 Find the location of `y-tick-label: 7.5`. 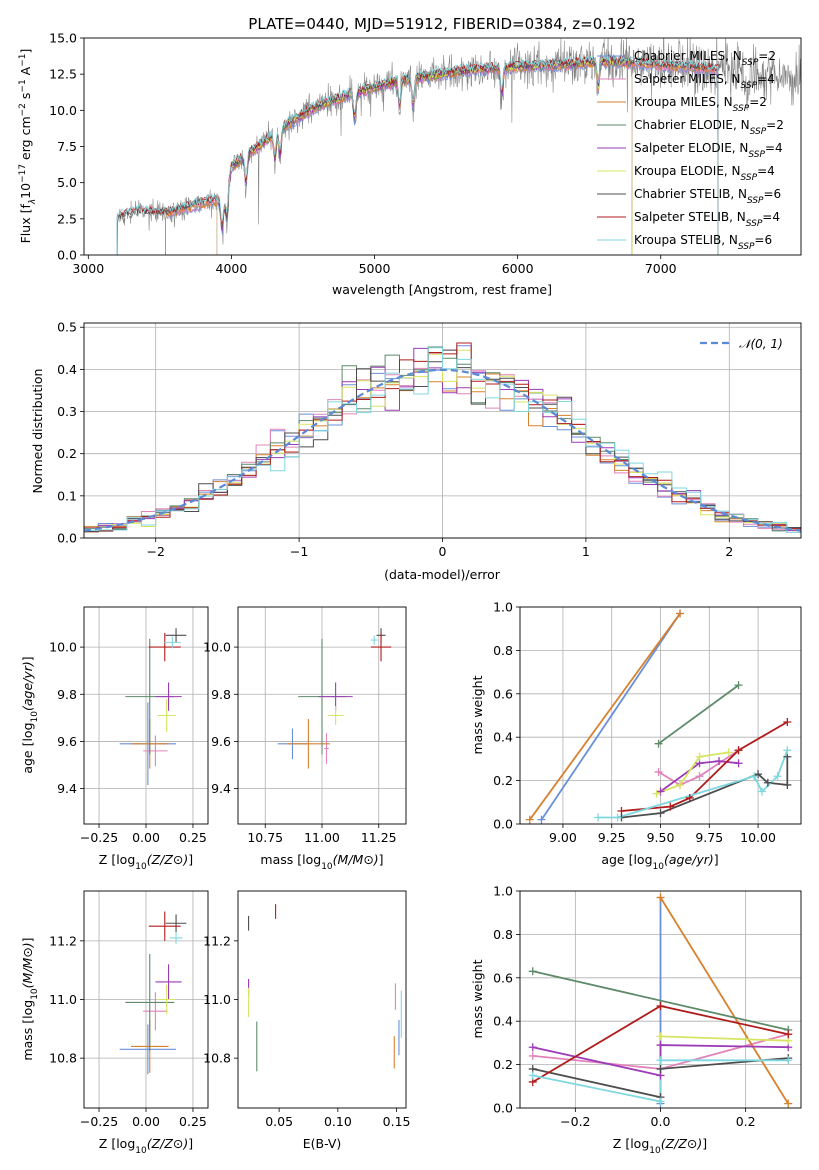

y-tick-label: 7.5 is located at coordinates (67, 146).